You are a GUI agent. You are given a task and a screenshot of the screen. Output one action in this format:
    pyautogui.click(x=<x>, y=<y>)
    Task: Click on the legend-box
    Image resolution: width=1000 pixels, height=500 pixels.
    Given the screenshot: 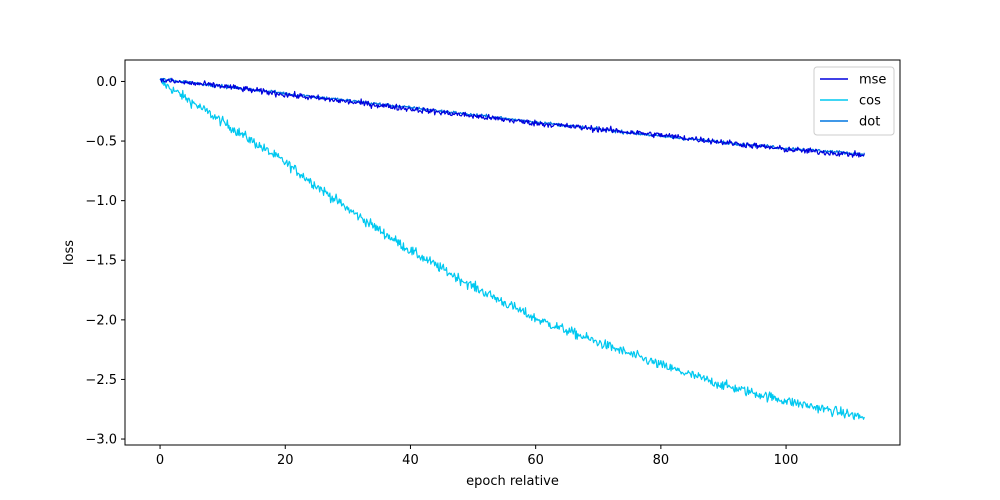 What is the action you would take?
    pyautogui.click(x=854, y=101)
    